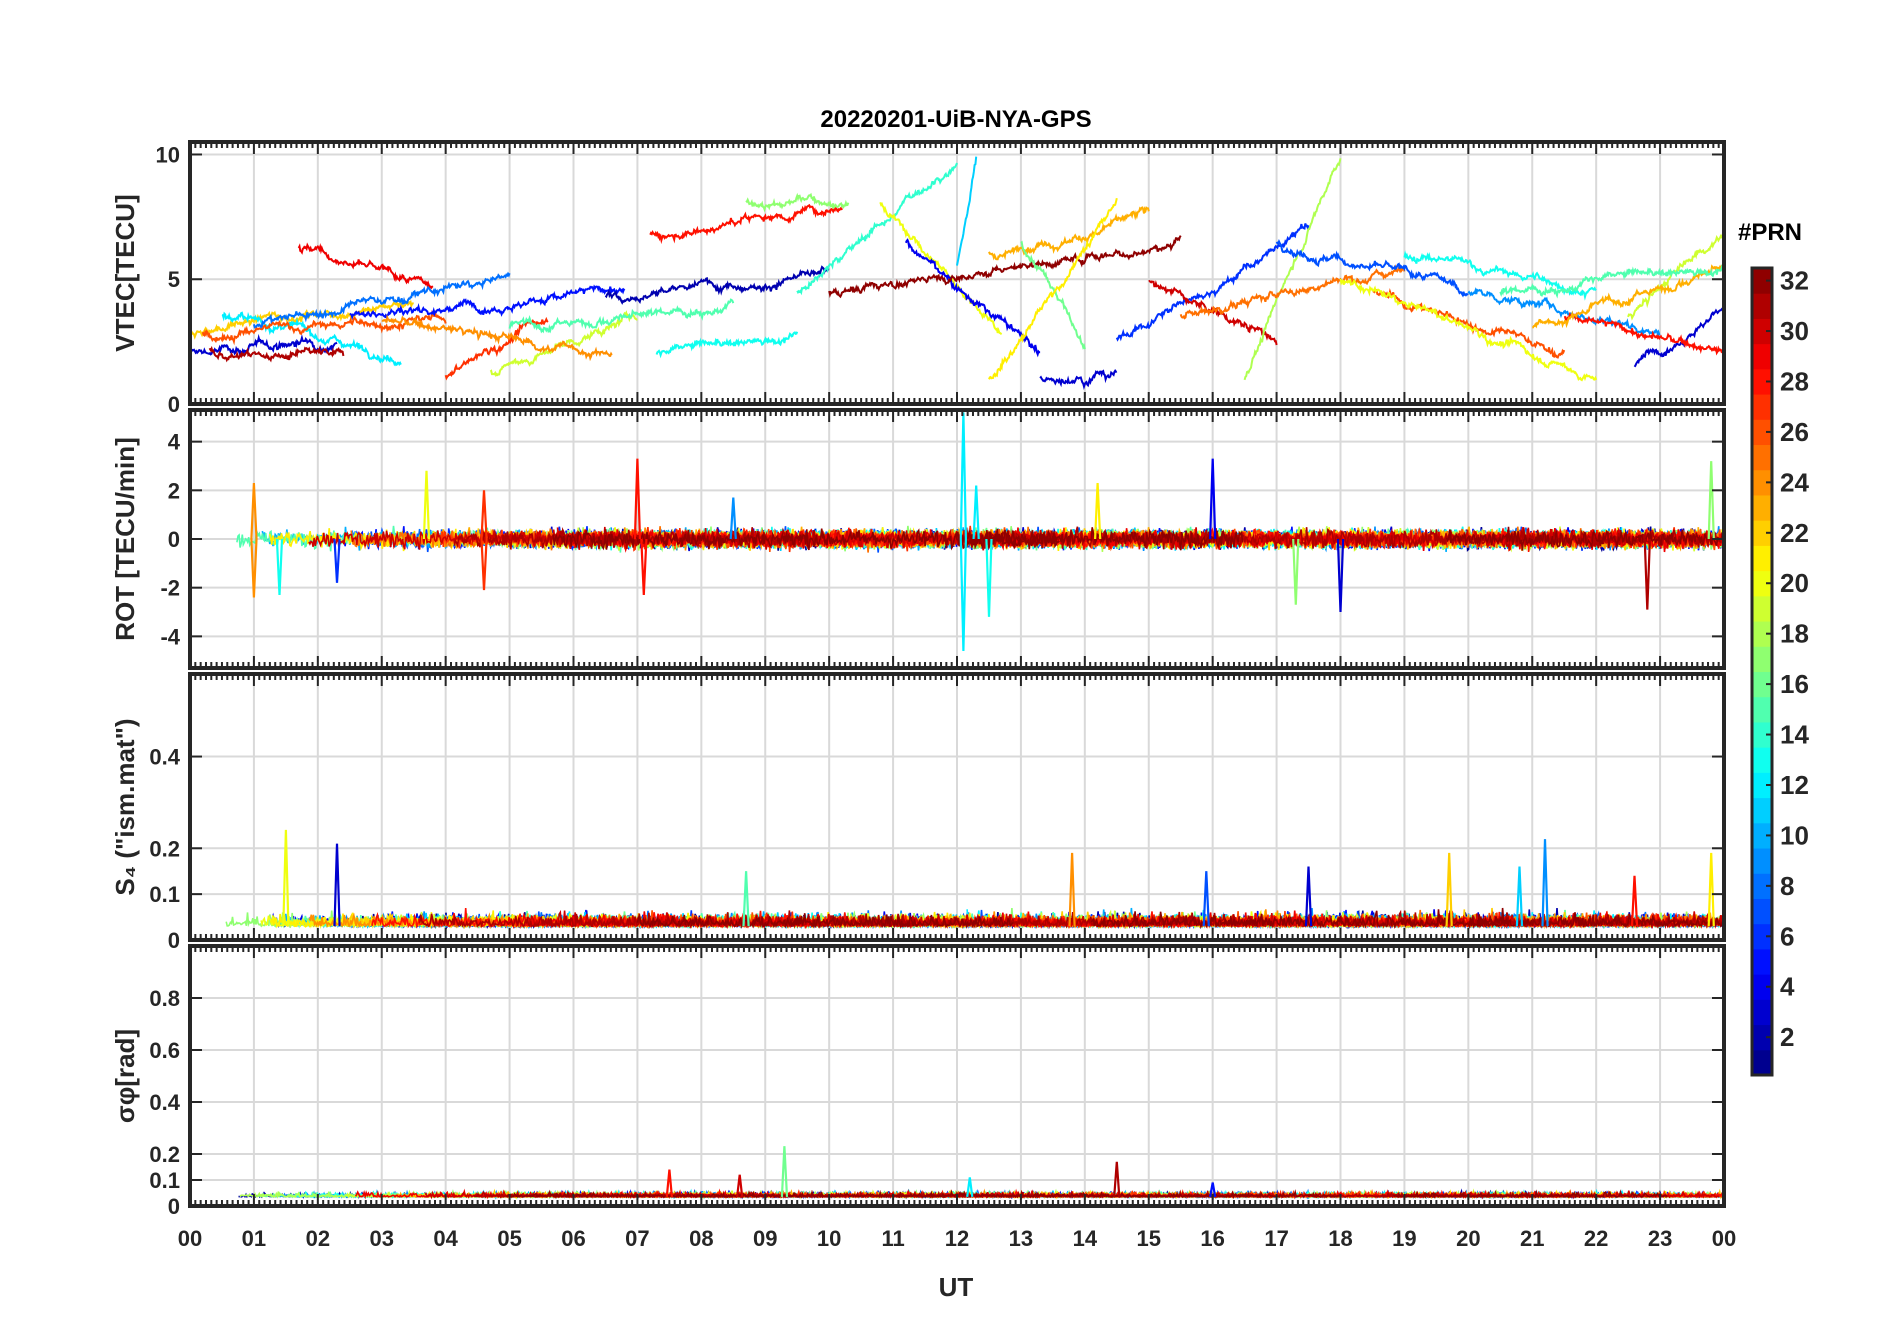  Describe the element at coordinates (164, 1050) in the screenshot. I see `y-tick-label-sigma-phi: 0.6` at that location.